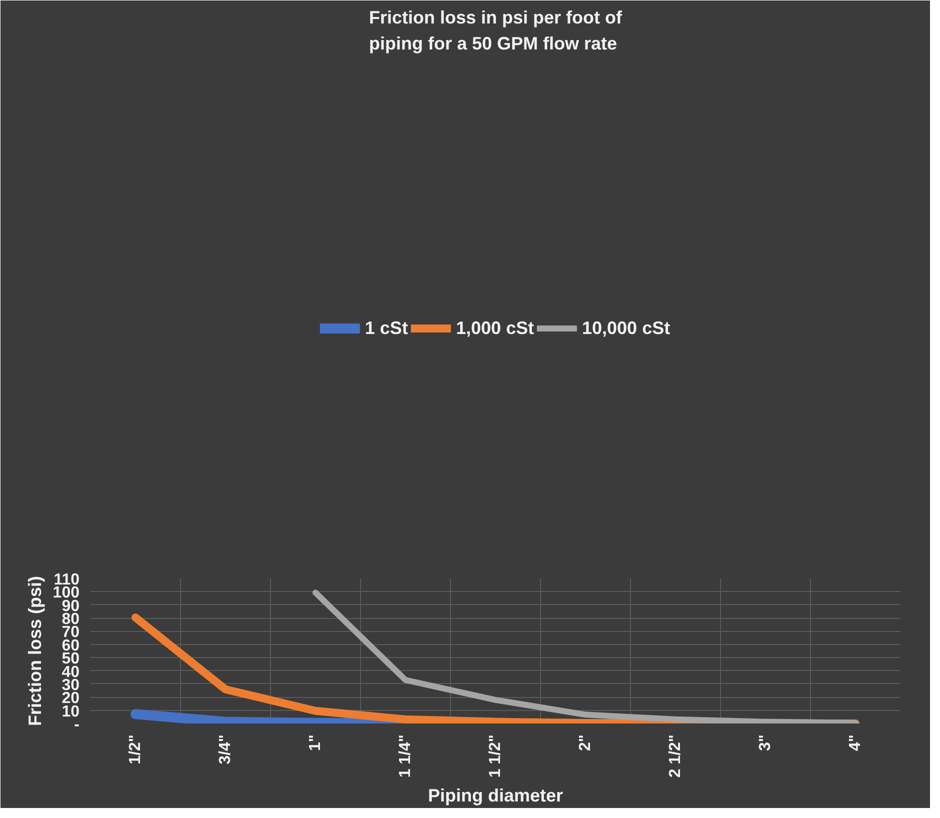  Describe the element at coordinates (386, 328) in the screenshot. I see `legend-label: 1 cSt` at that location.